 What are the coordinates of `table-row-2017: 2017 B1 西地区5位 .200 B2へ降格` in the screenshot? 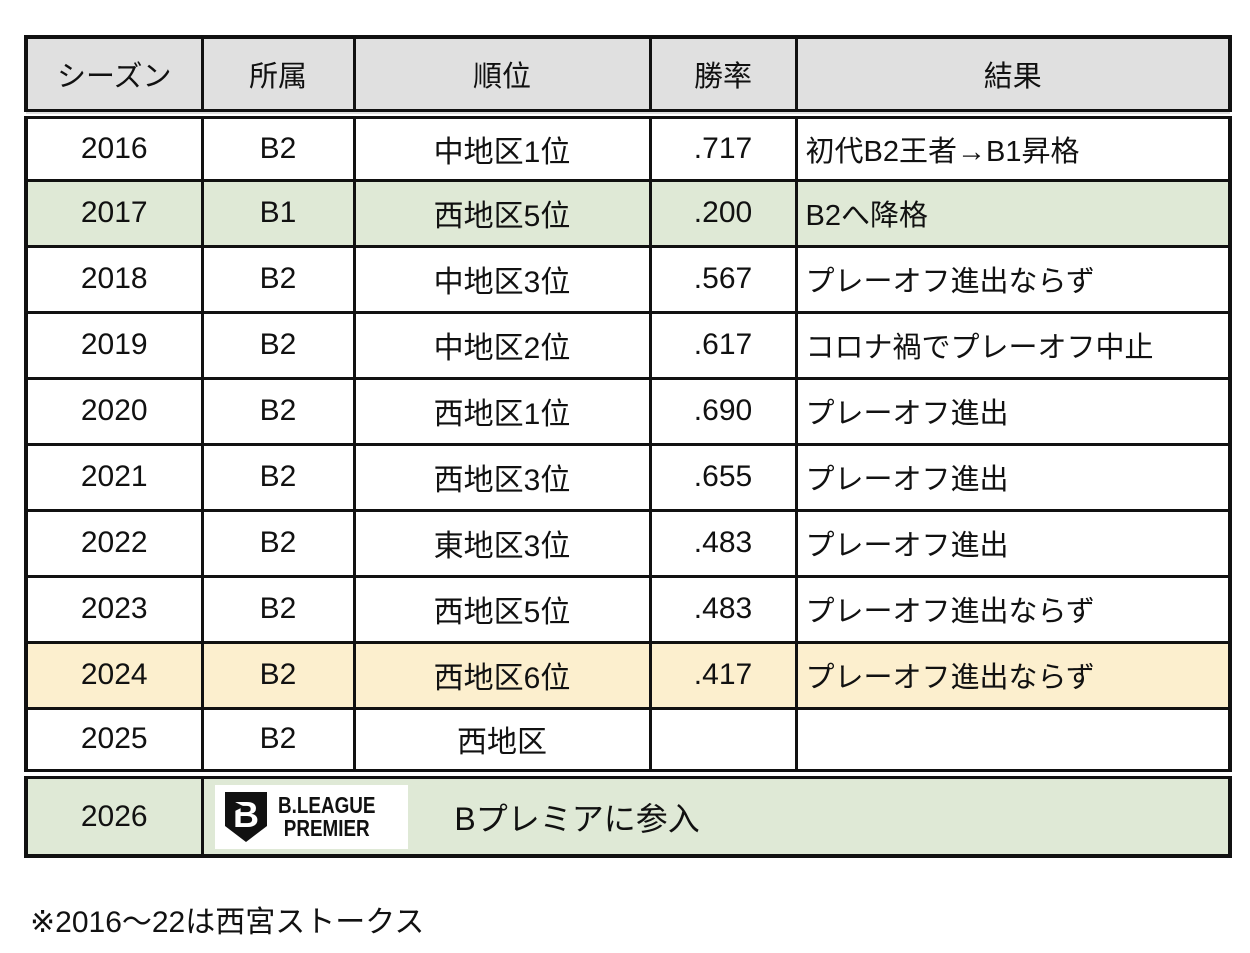 It's located at (628, 213).